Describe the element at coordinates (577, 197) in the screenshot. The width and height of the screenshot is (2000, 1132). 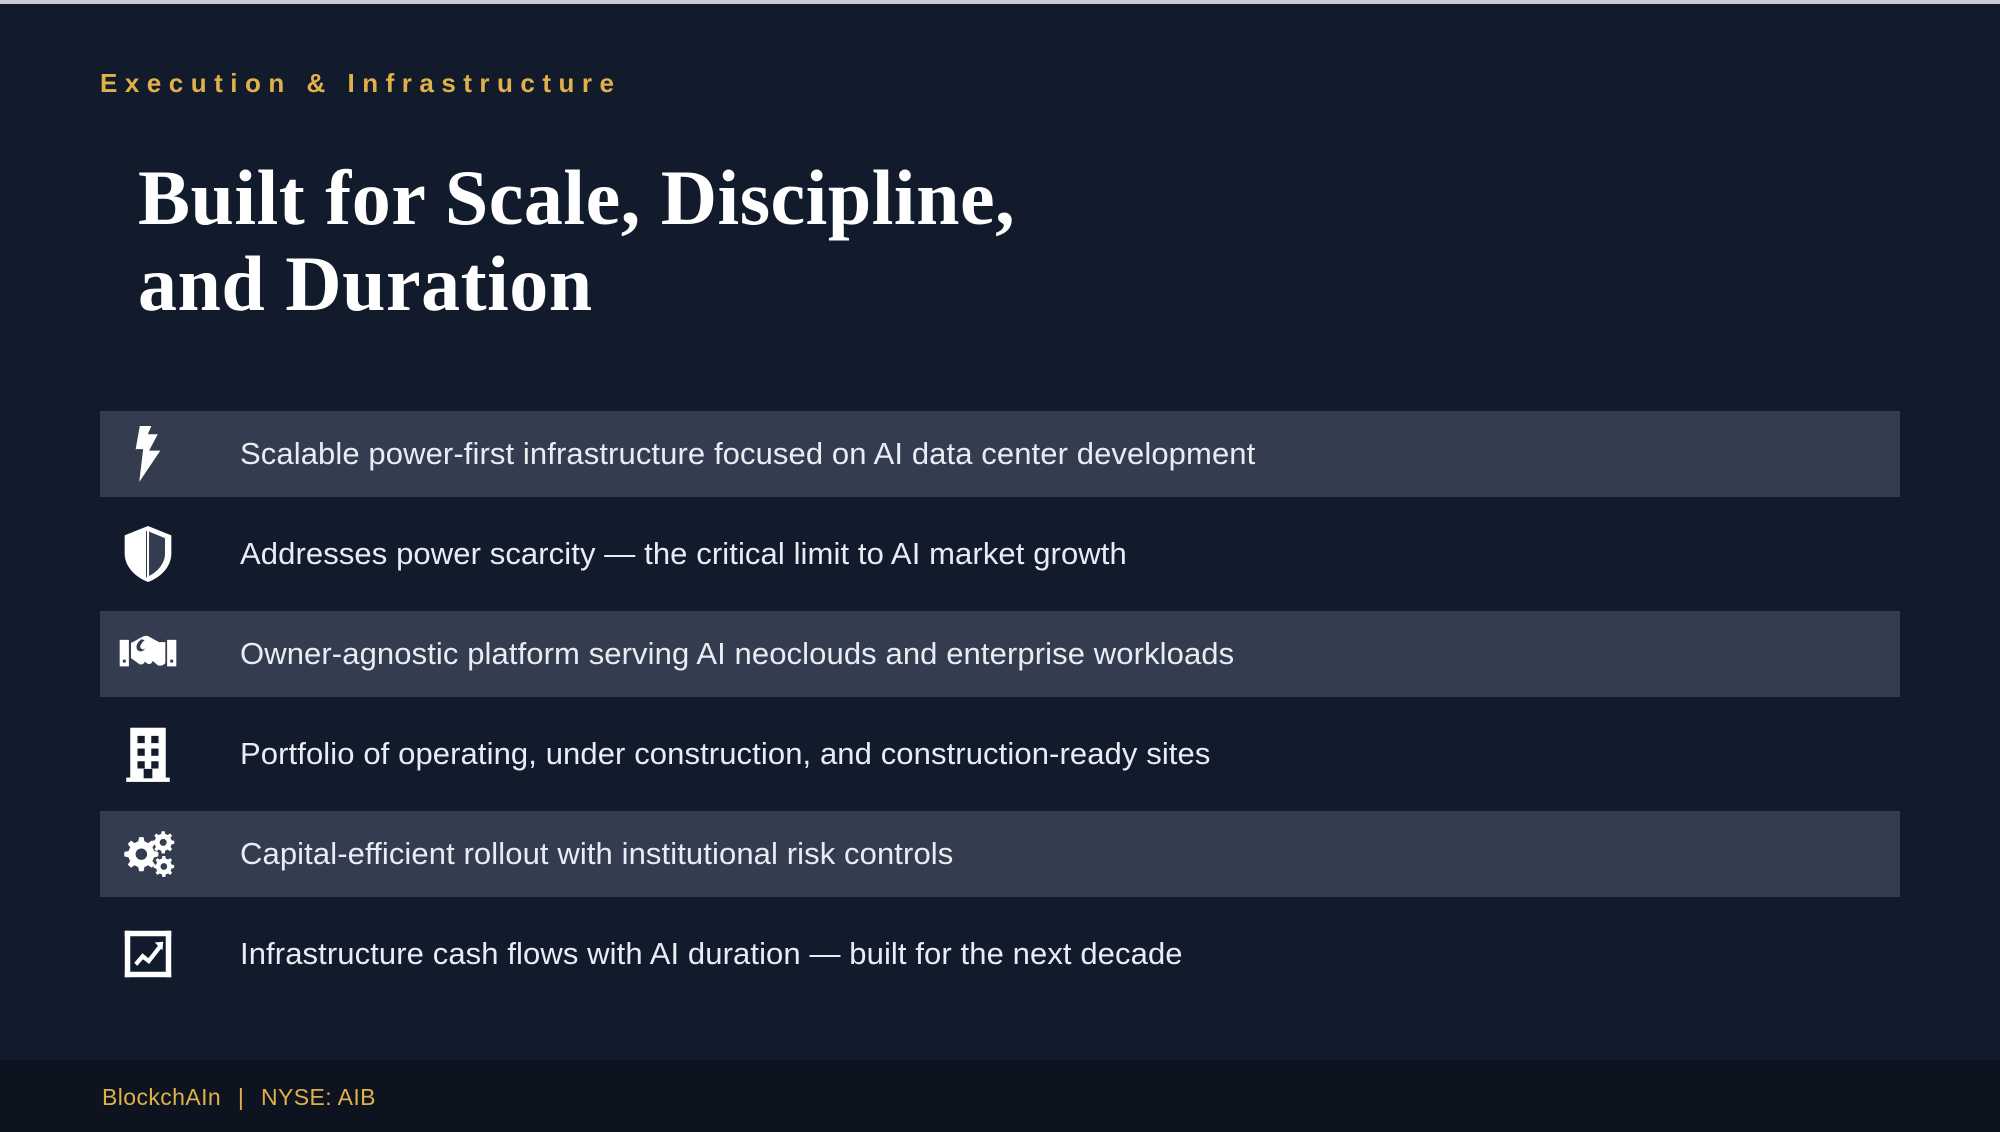
I see `page-title-line-1: Built for Scale, Discipline,` at that location.